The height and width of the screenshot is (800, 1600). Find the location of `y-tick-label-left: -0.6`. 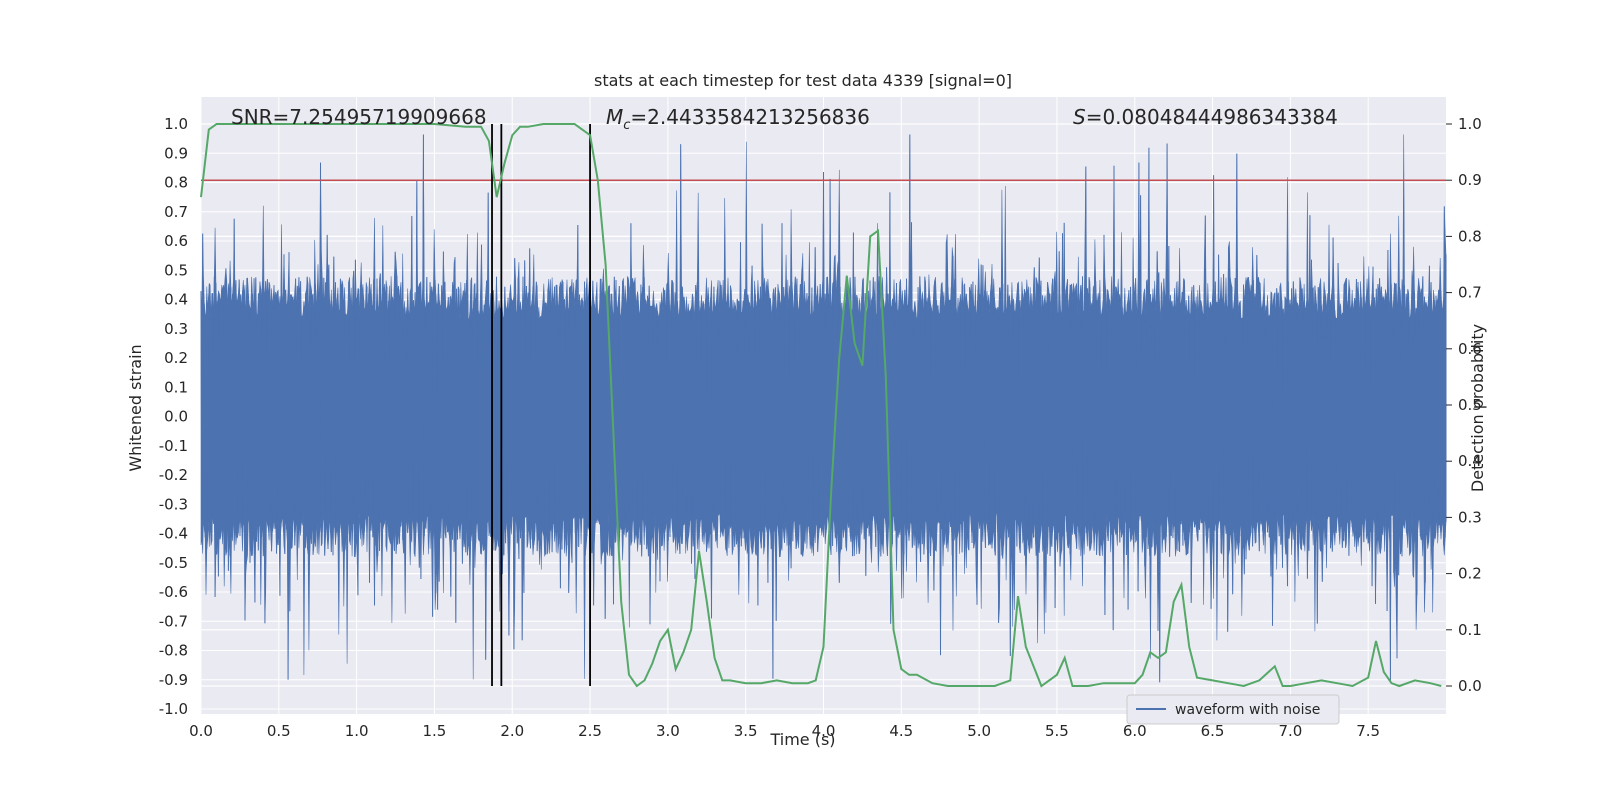

y-tick-label-left: -0.6 is located at coordinates (173, 592).